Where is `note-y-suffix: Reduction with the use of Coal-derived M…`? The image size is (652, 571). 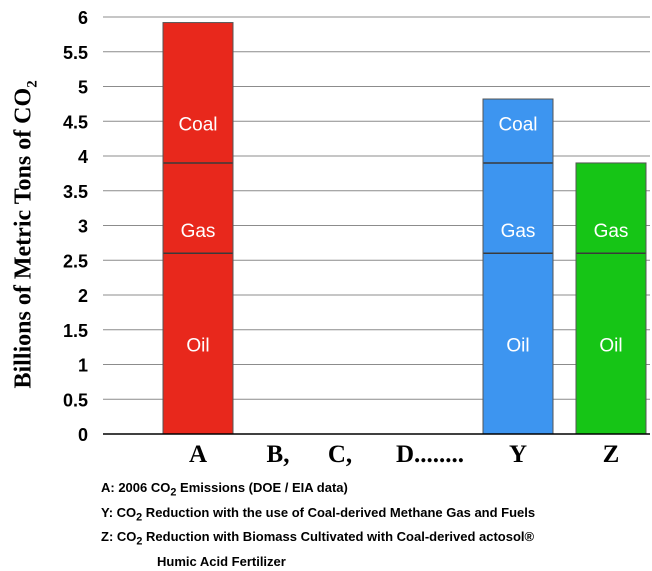 note-y-suffix: Reduction with the use of Coal-derived M… is located at coordinates (339, 512).